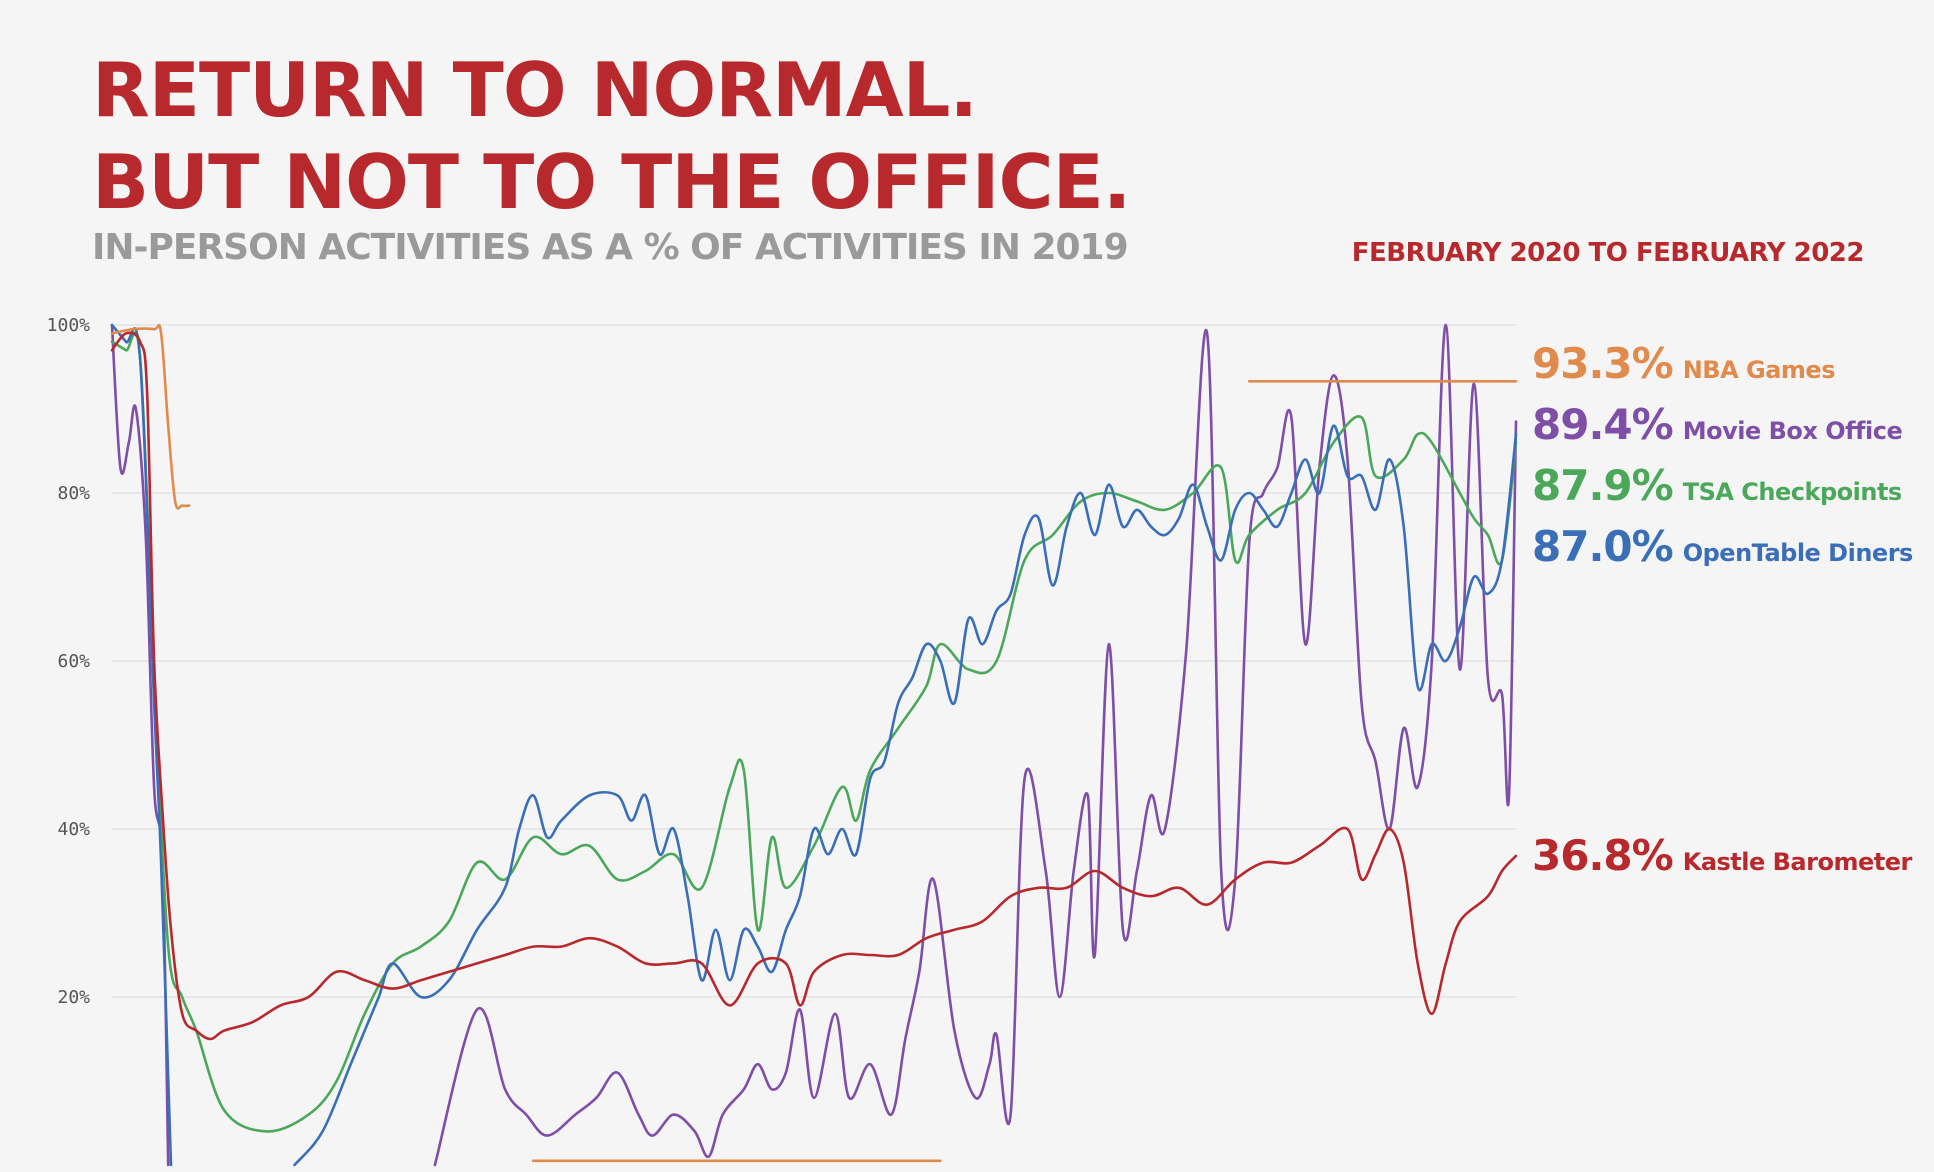 The height and width of the screenshot is (1172, 1934). What do you see at coordinates (1602, 424) in the screenshot?
I see `series-final-value: 89.4%` at bounding box center [1602, 424].